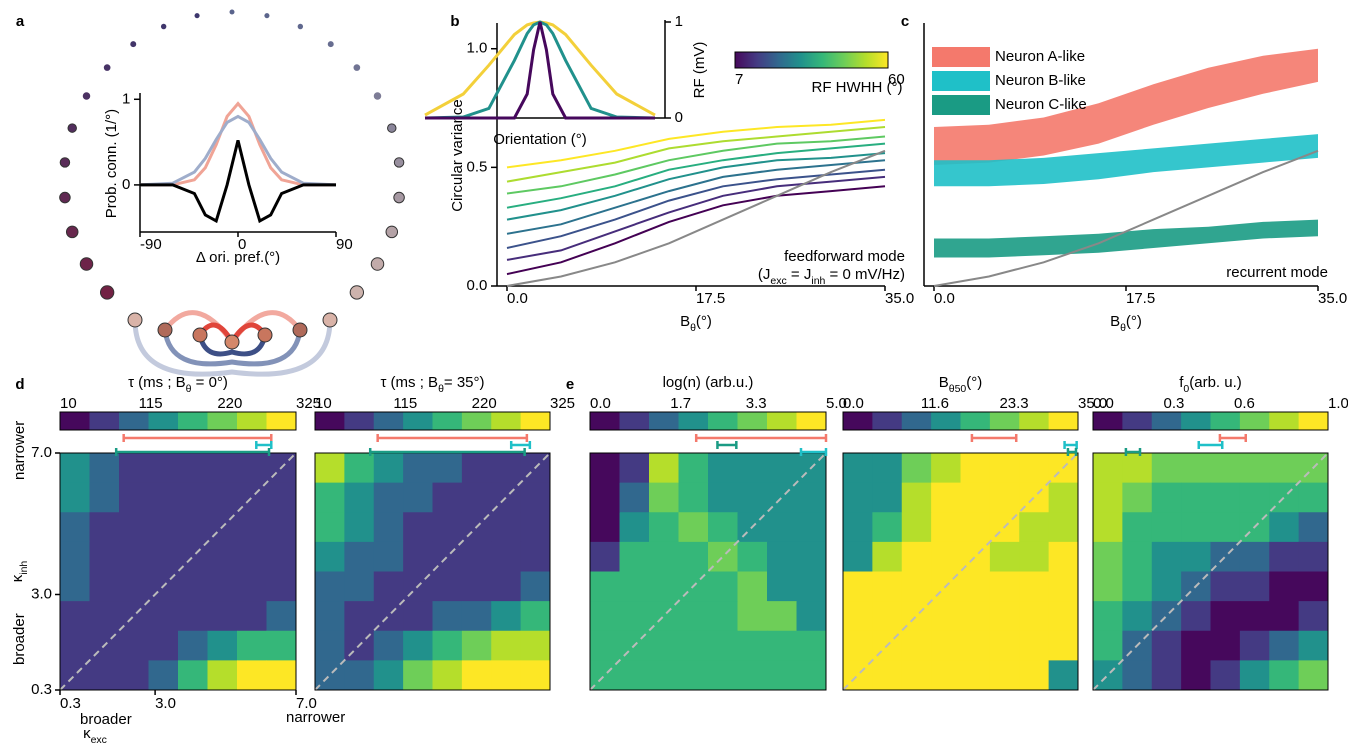  I want to click on colorbar-frame, so click(178, 421).